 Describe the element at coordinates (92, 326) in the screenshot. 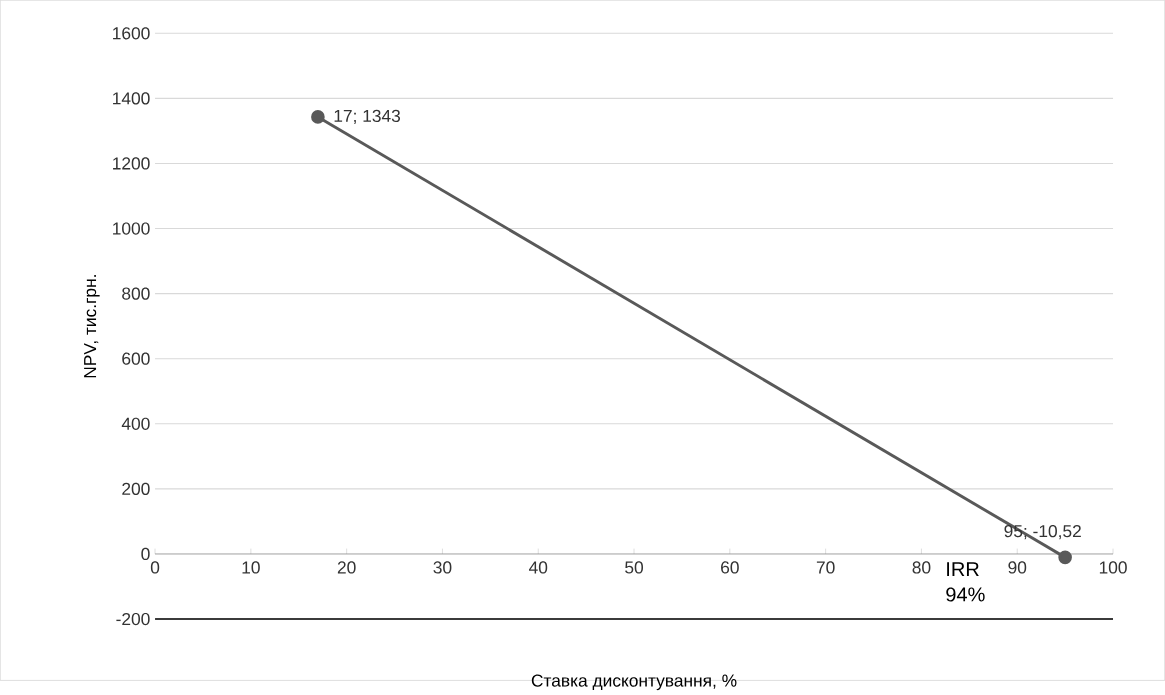

I see `y-axis-title: NPV, тис.грн.` at that location.